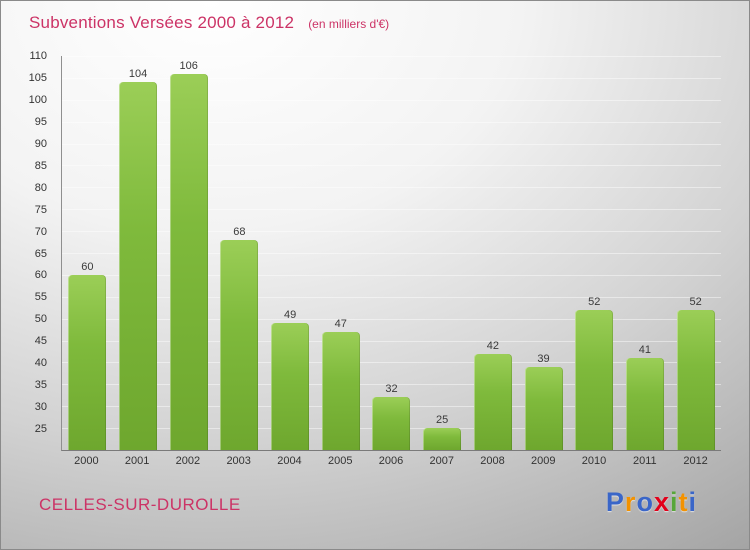 This screenshot has height=550, width=750. What do you see at coordinates (137, 461) in the screenshot?
I see `x-tick-label: 2001` at bounding box center [137, 461].